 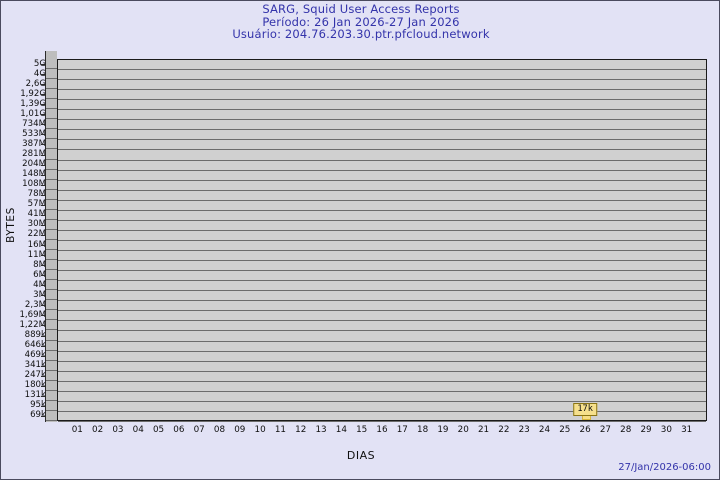 I want to click on y-axis-tick-label: 204M, so click(x=34, y=164).